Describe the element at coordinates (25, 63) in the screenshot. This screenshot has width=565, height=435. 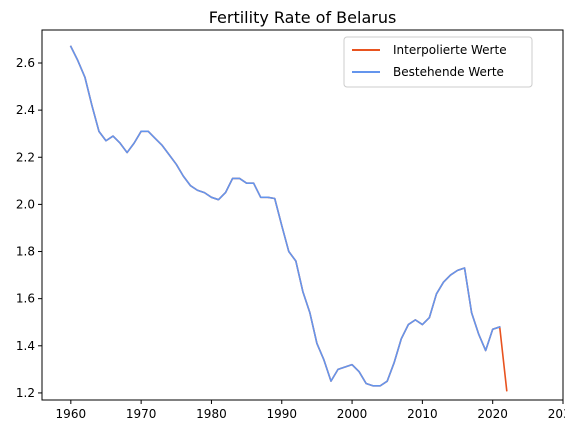
I see `y-tick-label: 2.6` at that location.